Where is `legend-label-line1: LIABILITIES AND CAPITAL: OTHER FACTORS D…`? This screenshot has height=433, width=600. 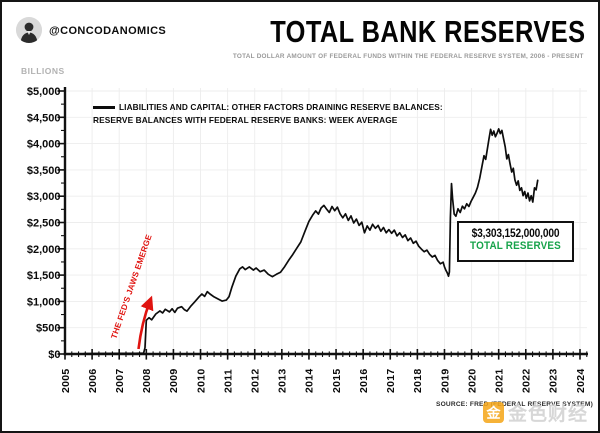 legend-label-line1: LIABILITIES AND CAPITAL: OTHER FACTORS D… is located at coordinates (281, 107).